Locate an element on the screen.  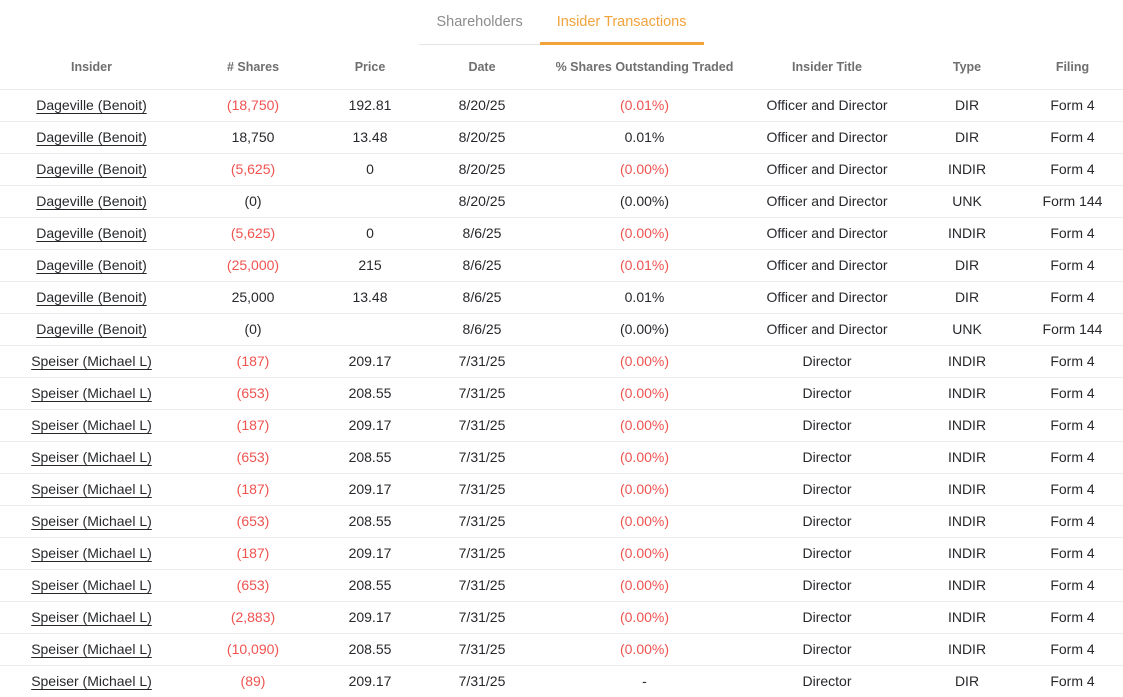
column-header-pct-outstanding: % Shares Outstanding Traded is located at coordinates (644, 67).